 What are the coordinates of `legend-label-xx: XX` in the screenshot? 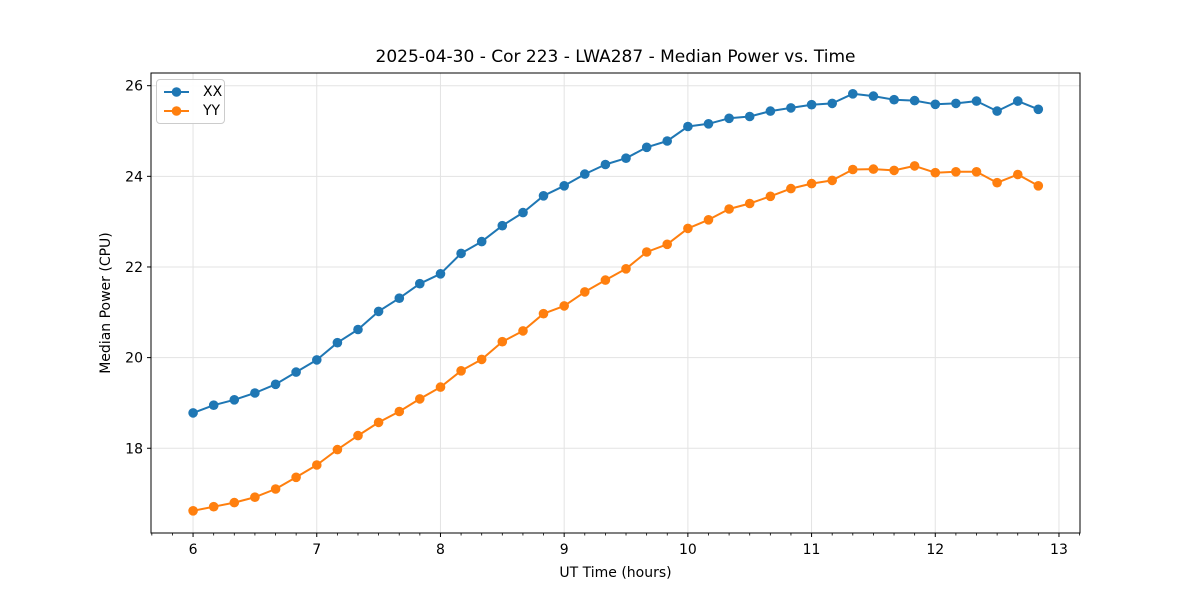 It's located at (213, 92).